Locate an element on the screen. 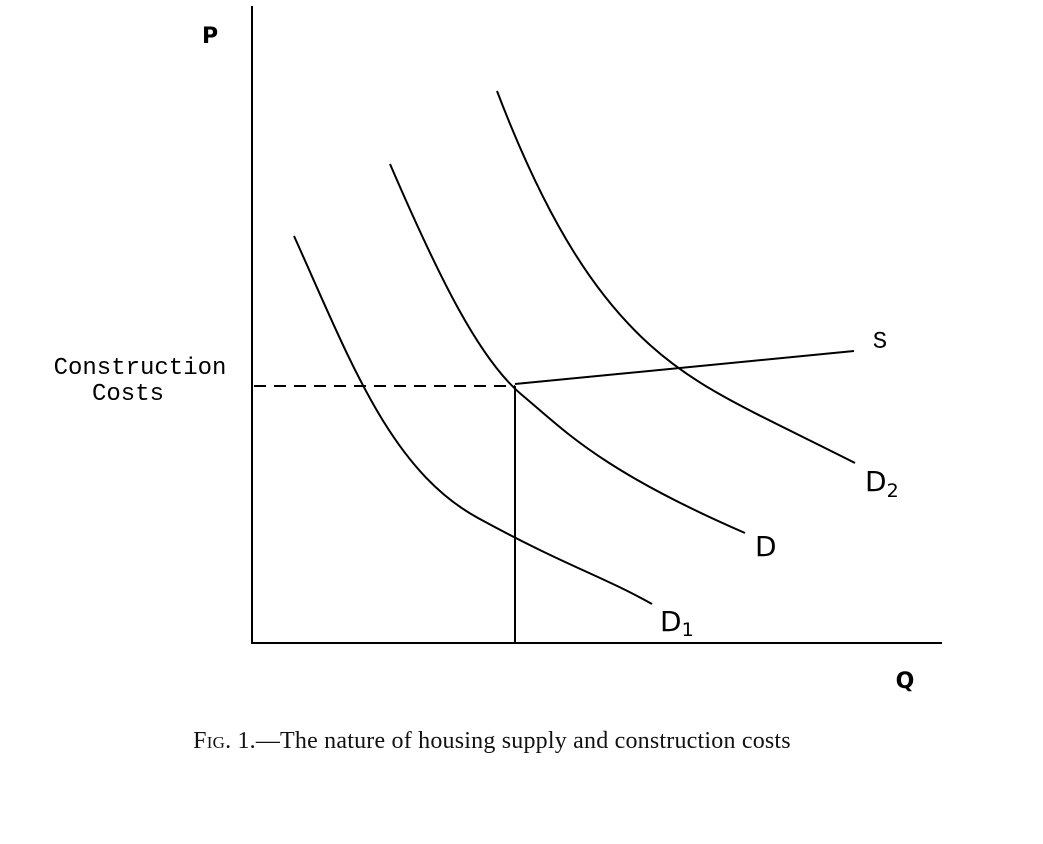 This screenshot has width=1043, height=844. caption-fig-rest: ig is located at coordinates (216, 742).